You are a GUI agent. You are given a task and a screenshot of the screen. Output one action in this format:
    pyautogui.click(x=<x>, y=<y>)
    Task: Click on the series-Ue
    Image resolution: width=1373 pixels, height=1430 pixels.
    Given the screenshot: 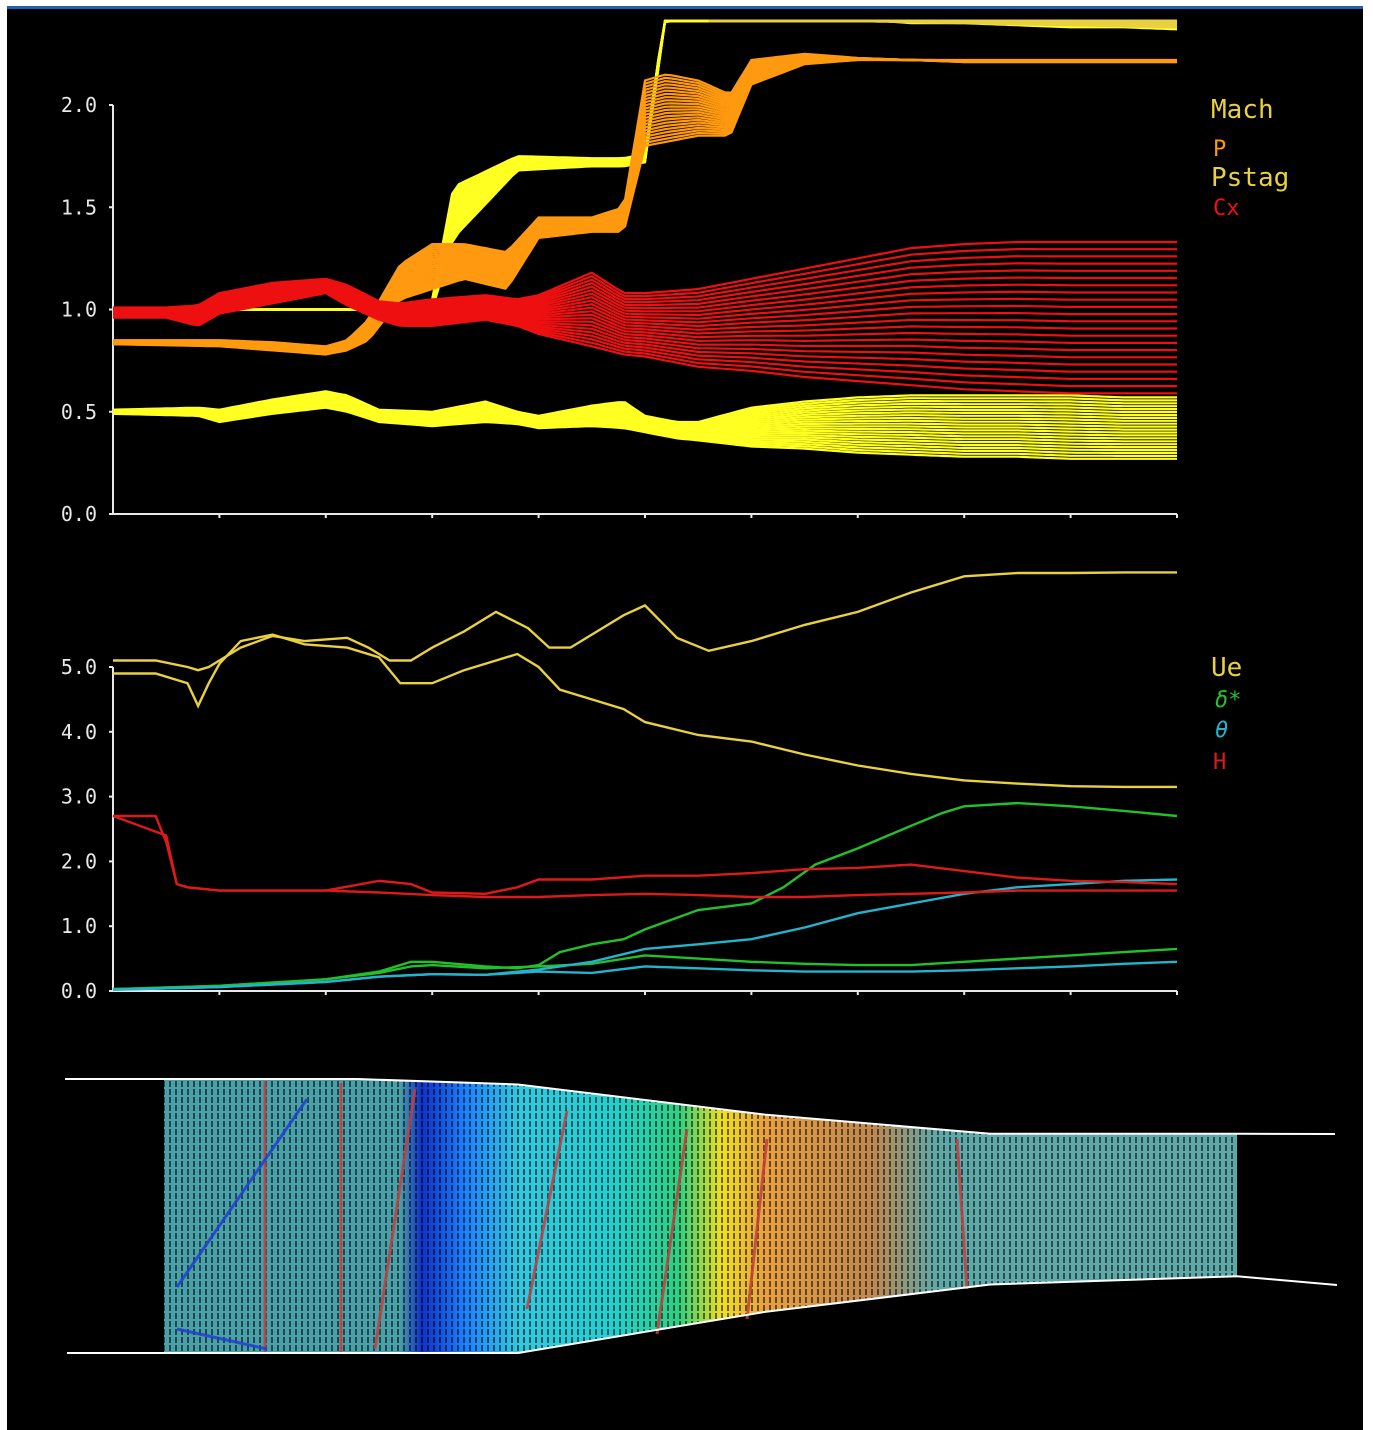 What is the action you would take?
    pyautogui.click(x=645, y=680)
    